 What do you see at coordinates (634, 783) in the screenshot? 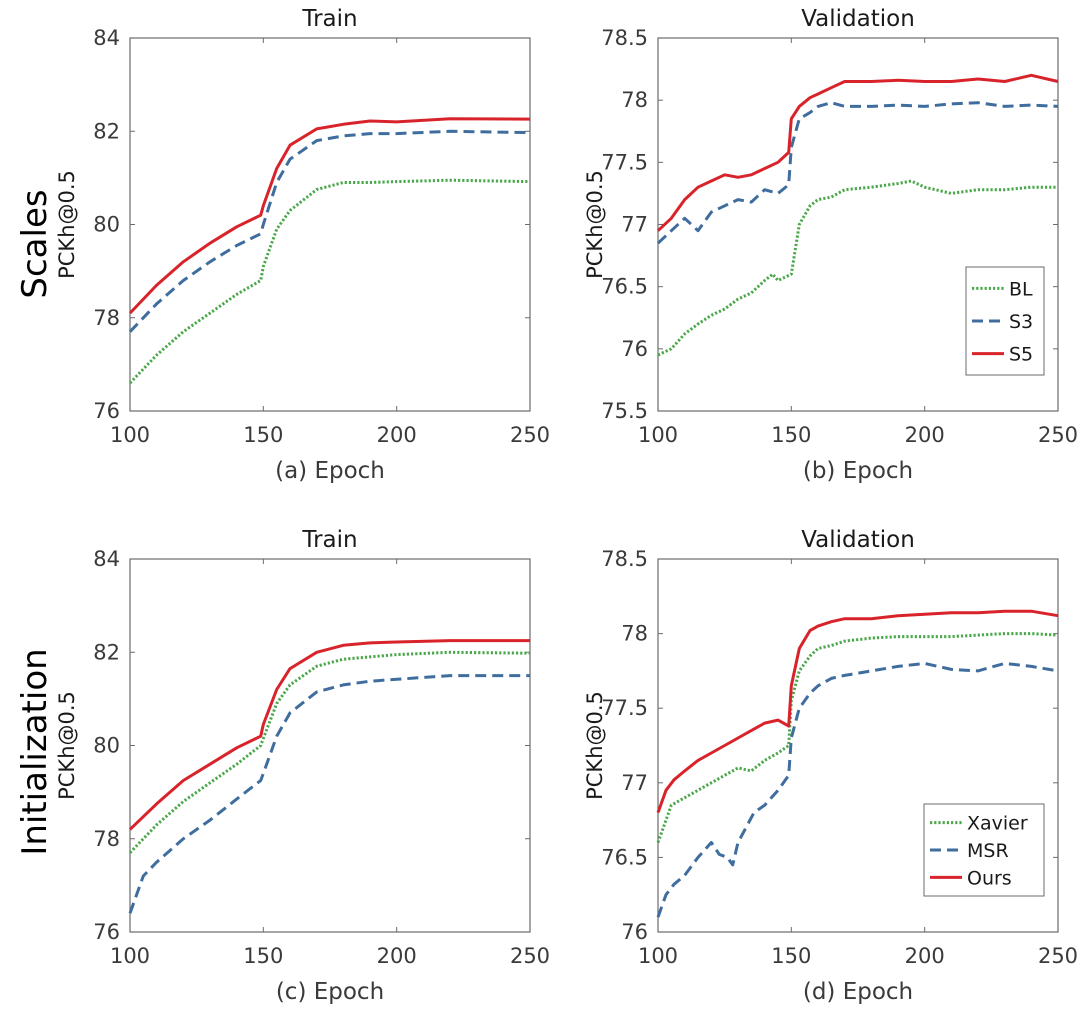
I see `panel-4-ytick-label: 77` at bounding box center [634, 783].